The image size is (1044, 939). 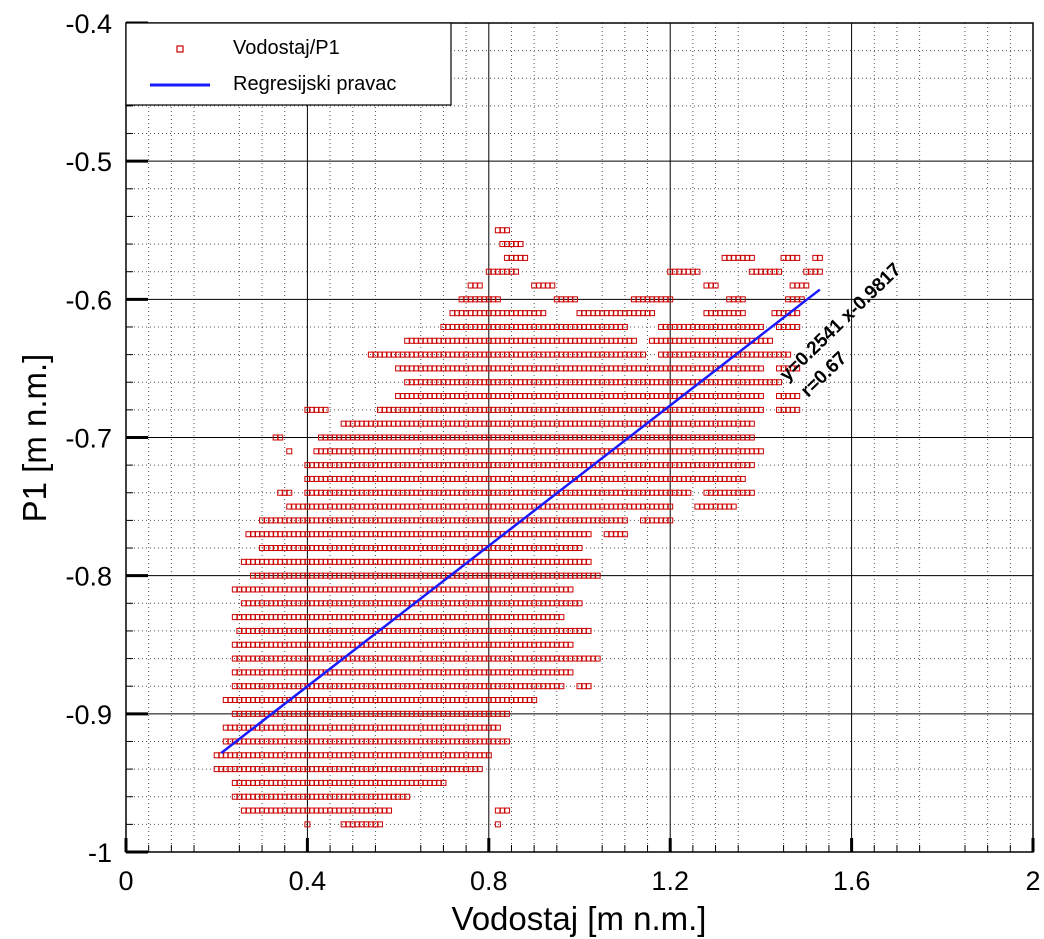 I want to click on x-tick-label: 2, so click(x=1032, y=881).